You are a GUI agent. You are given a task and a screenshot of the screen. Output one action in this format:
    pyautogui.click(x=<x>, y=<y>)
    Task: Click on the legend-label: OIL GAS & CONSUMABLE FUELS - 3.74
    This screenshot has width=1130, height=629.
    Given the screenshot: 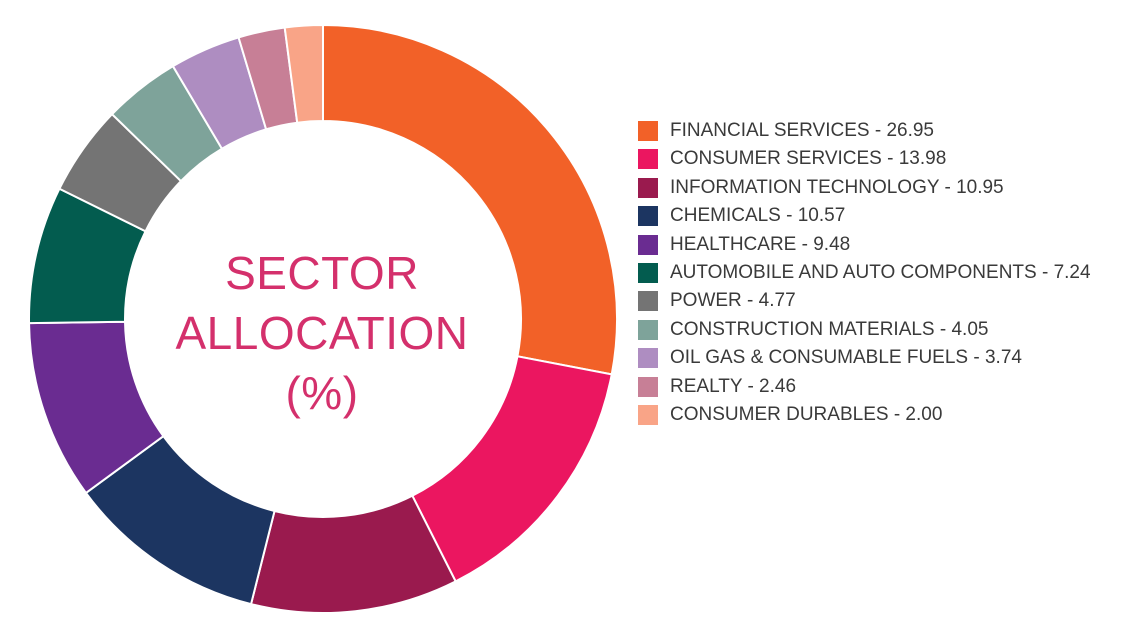 What is the action you would take?
    pyautogui.click(x=846, y=358)
    